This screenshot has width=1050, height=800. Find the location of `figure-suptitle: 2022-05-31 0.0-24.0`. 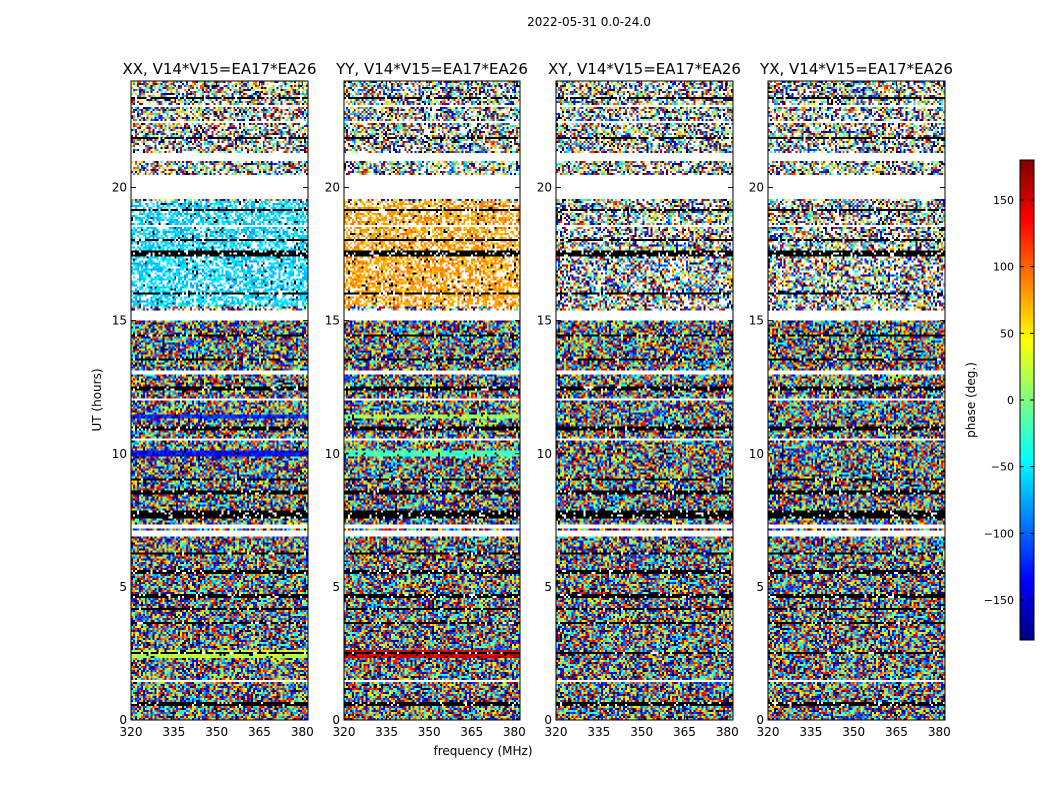

figure-suptitle: 2022-05-31 0.0-24.0 is located at coordinates (589, 22).